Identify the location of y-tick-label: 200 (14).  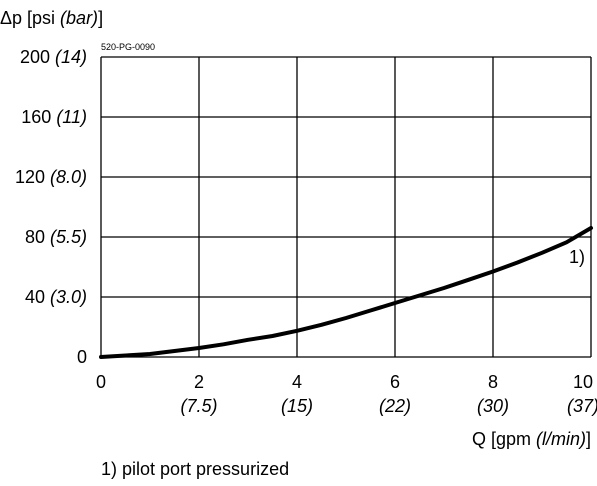
(53, 57).